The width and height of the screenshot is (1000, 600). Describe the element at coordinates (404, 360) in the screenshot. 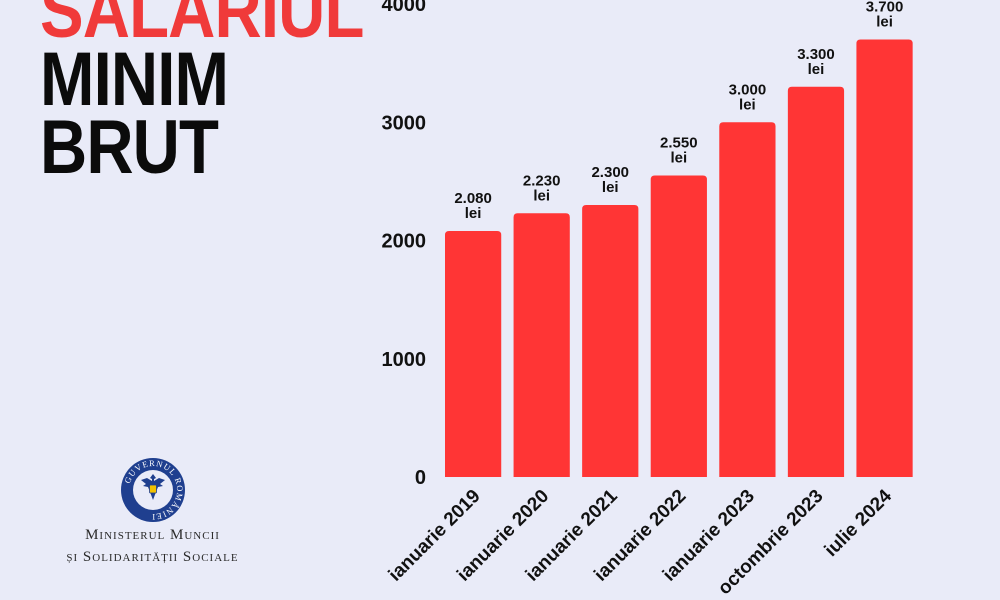

I see `y-tick-label: 1000` at that location.